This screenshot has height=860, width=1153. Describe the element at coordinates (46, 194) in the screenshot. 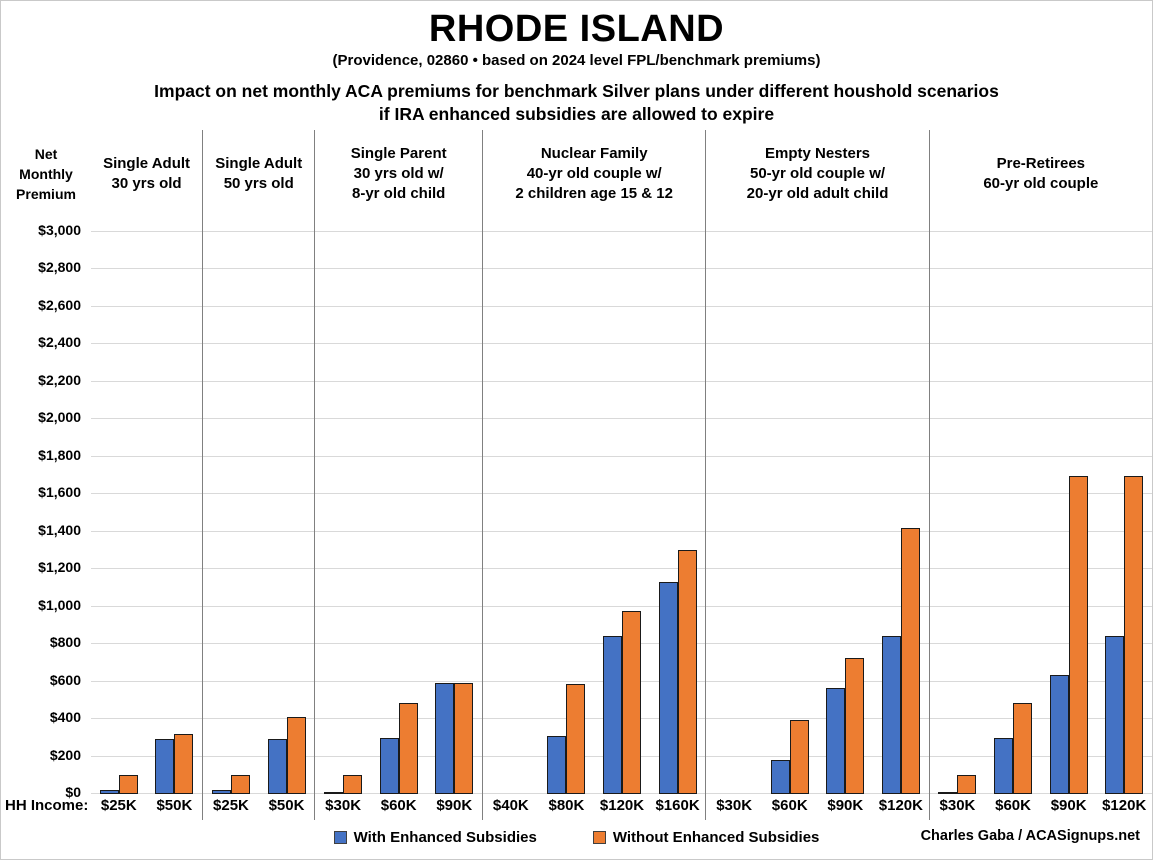

I see `y-axis-title-line: Premium` at that location.